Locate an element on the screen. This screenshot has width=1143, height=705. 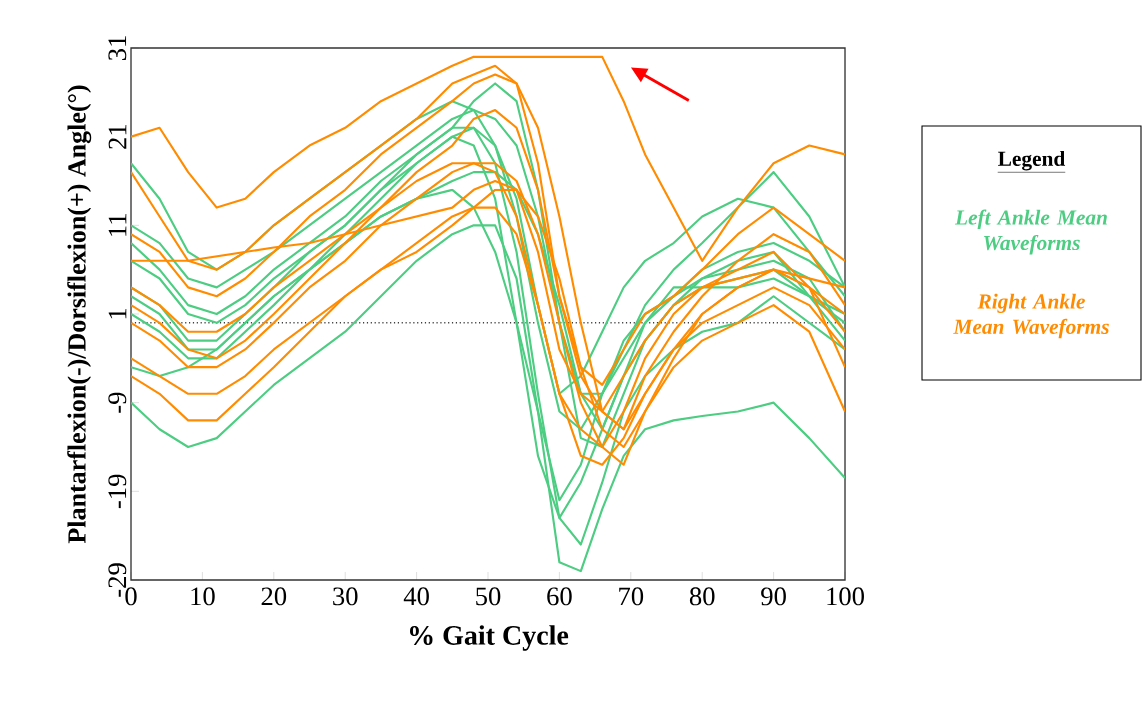
y-tick-label: -19 is located at coordinates (117, 491).